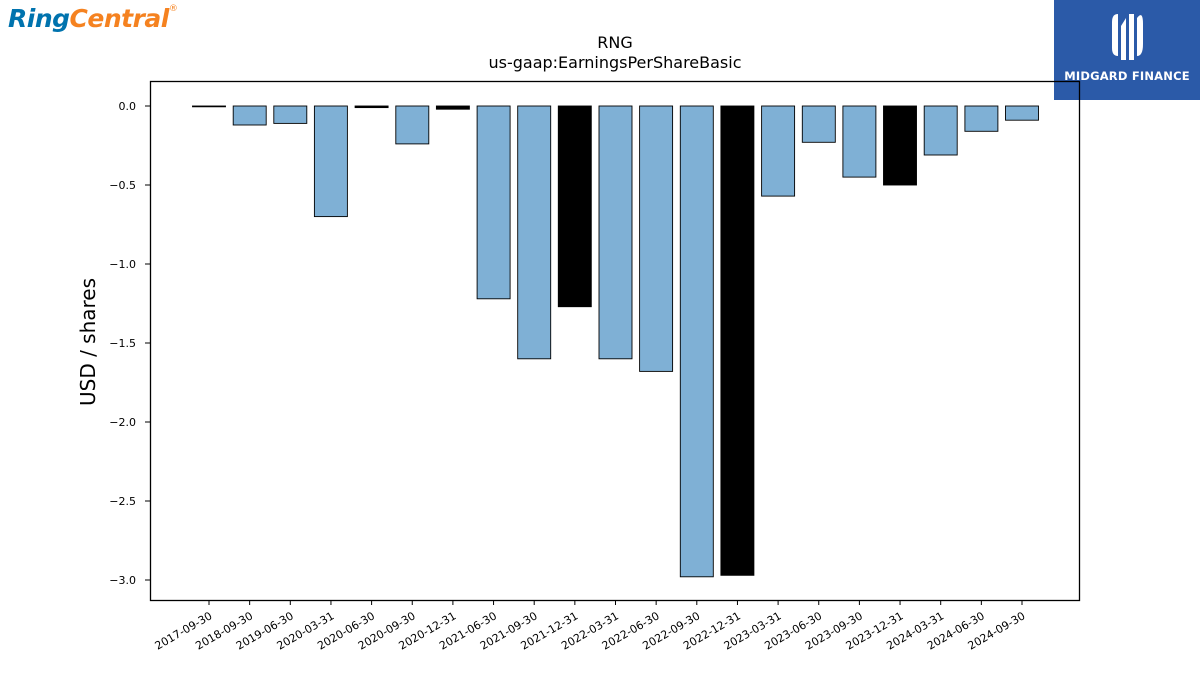 This screenshot has width=1200, height=675. Describe the element at coordinates (122, 501) in the screenshot. I see `y-tick-label: −2.5` at that location.